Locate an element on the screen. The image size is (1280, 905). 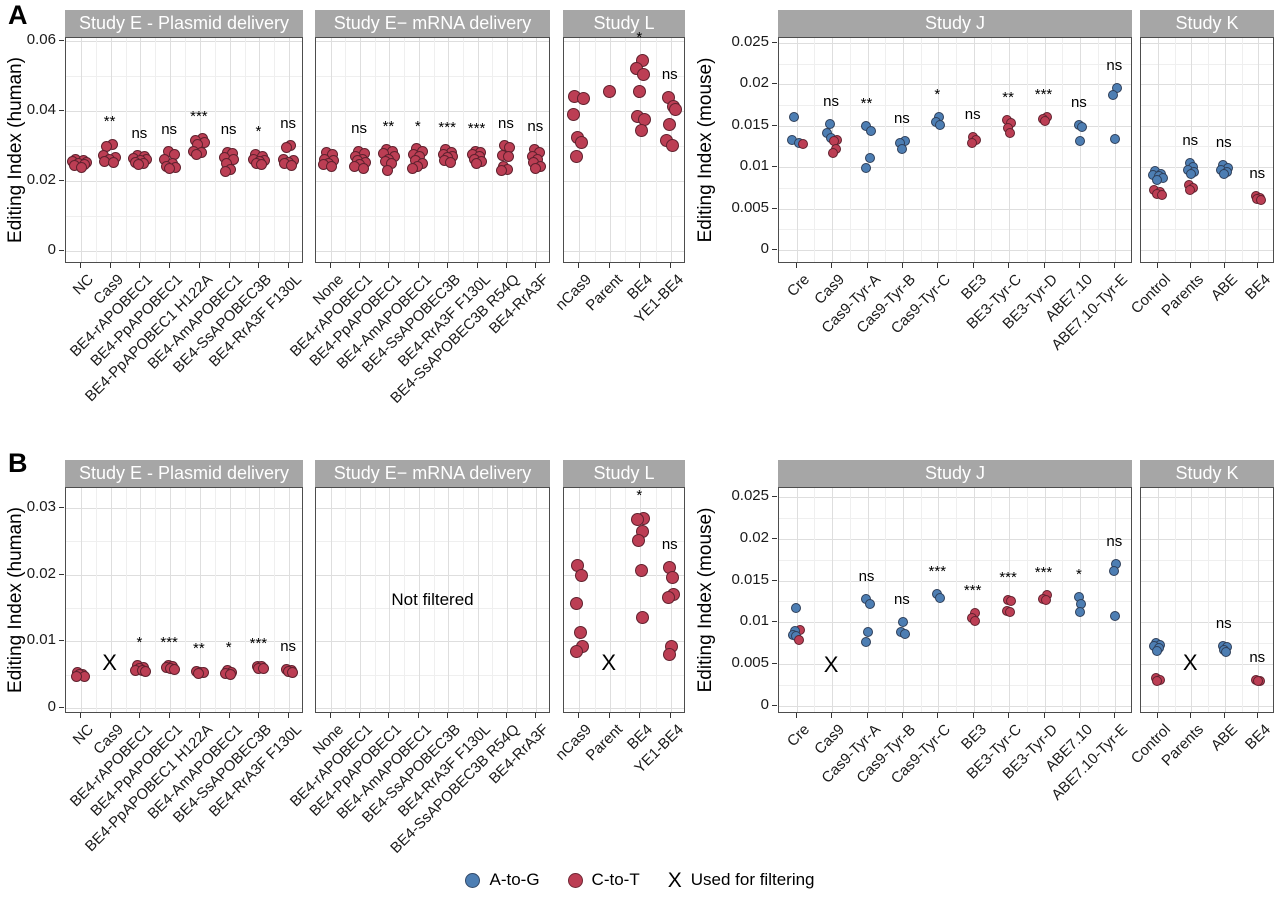
facet-title: Study J is located at coordinates (955, 473).